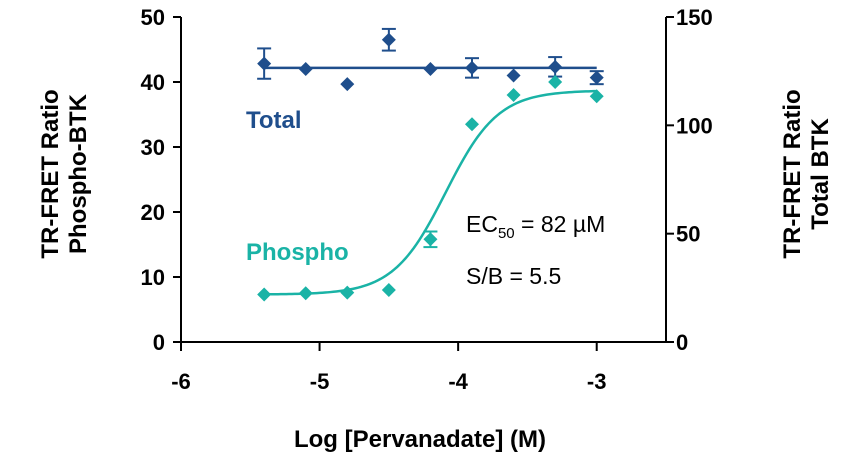  What do you see at coordinates (682, 342) in the screenshot?
I see `y-right-tick-label: 0` at bounding box center [682, 342].